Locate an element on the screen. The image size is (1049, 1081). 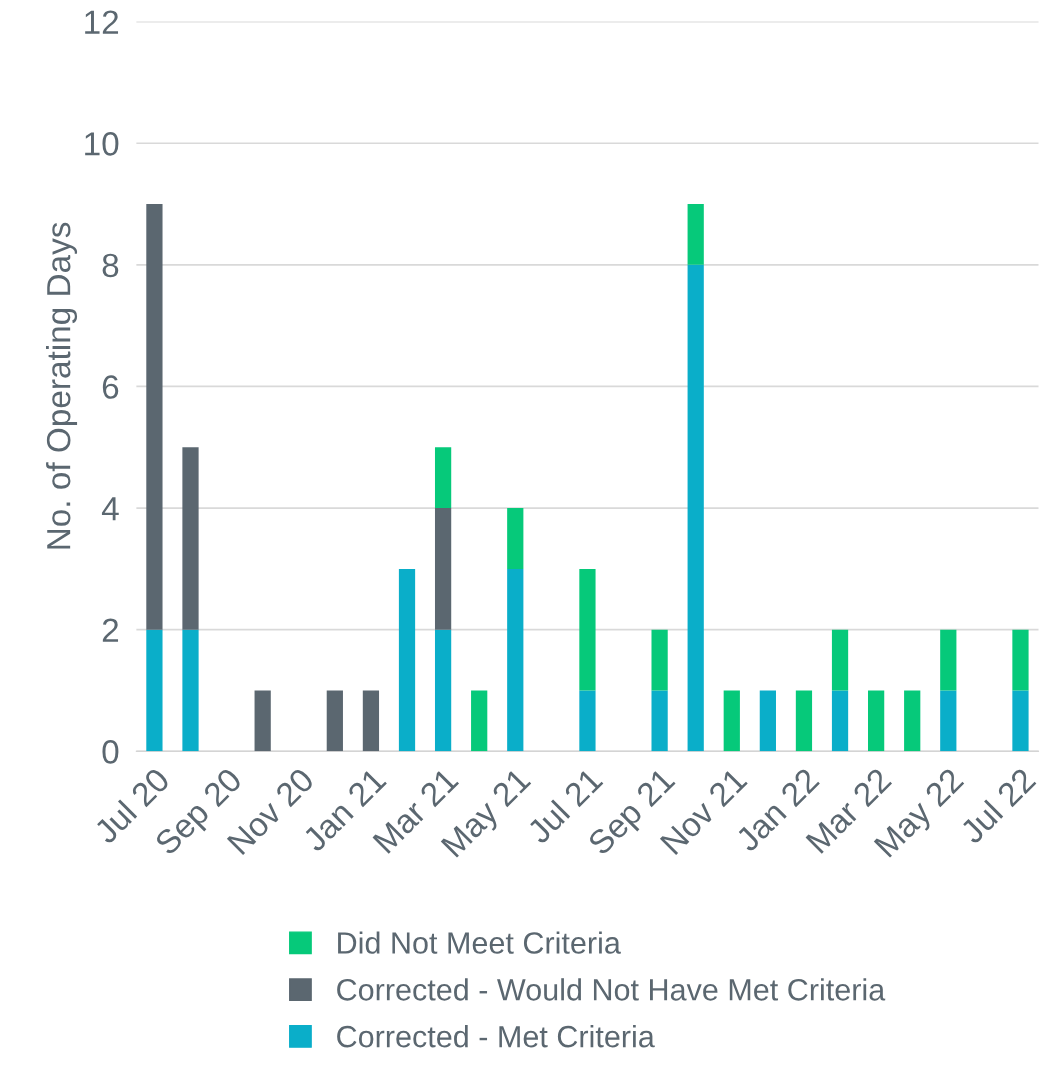
y-tick-label: 0 is located at coordinates (110, 752).